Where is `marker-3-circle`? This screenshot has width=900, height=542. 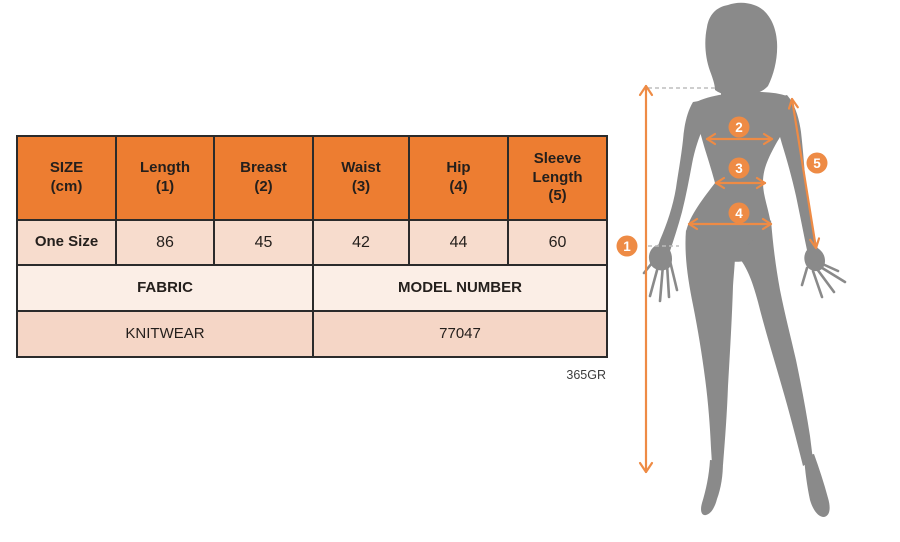
marker-3-circle is located at coordinates (739, 168).